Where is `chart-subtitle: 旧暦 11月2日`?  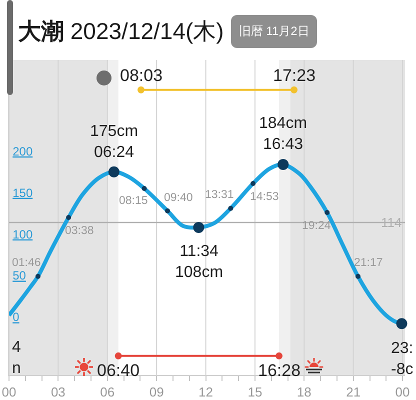
chart-subtitle: 旧暦 11月2日 is located at coordinates (274, 31).